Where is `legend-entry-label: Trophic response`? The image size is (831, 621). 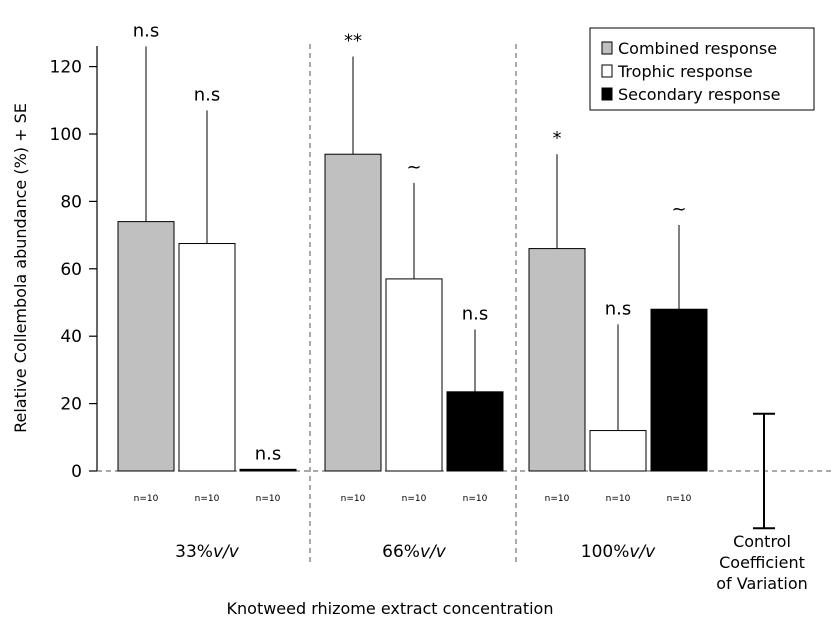 legend-entry-label: Trophic response is located at coordinates (685, 71).